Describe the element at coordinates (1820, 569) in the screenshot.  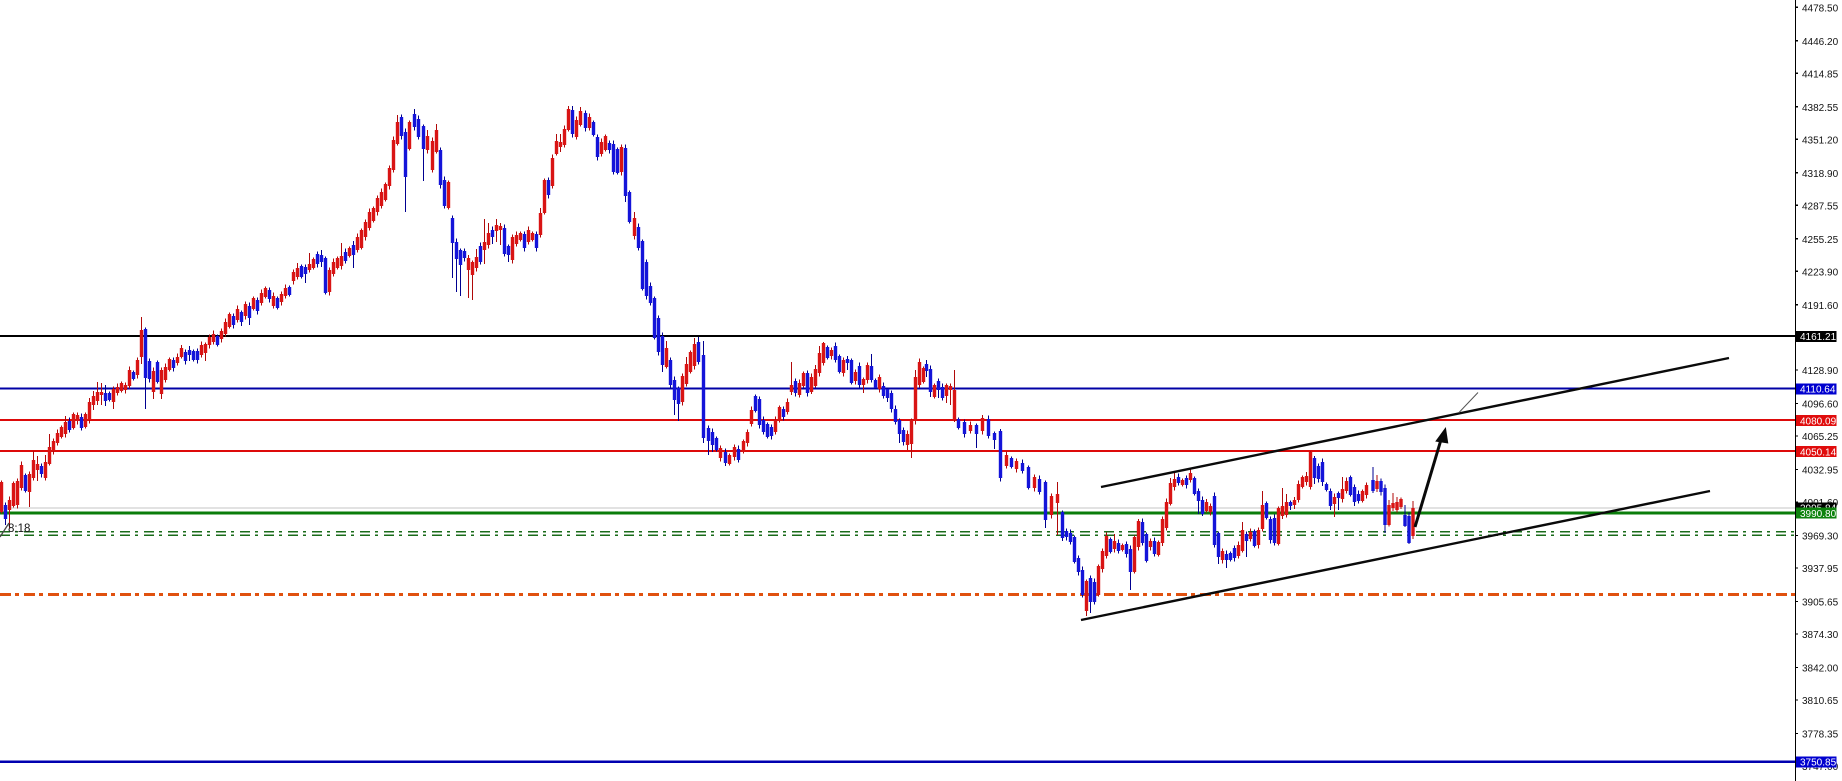
I see `svg-text: 3937.95` at that location.